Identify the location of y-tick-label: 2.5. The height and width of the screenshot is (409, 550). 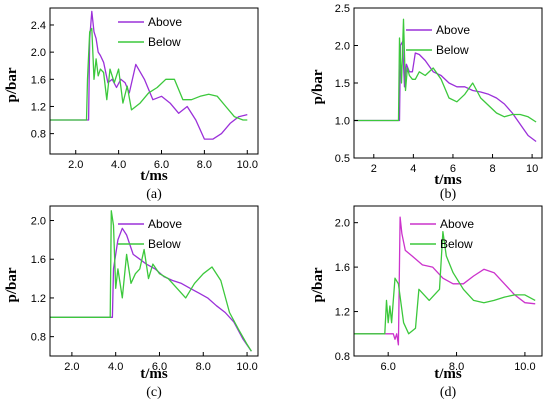
(342, 9).